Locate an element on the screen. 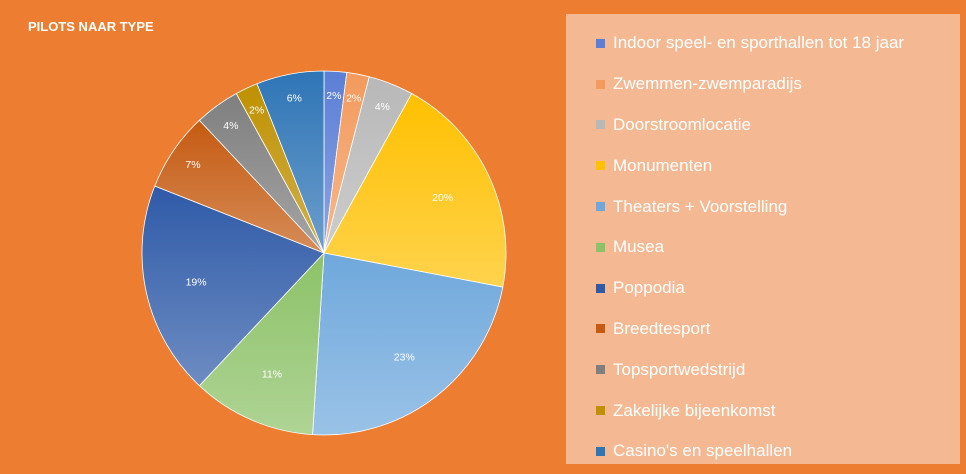  slice-label-9: 4% is located at coordinates (230, 126).